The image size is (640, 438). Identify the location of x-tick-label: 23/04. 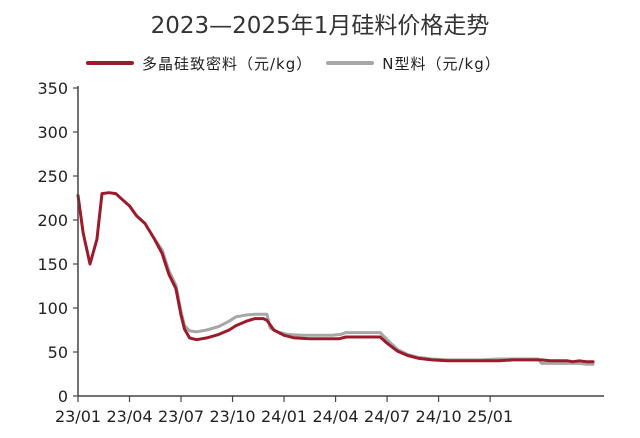
(129, 416).